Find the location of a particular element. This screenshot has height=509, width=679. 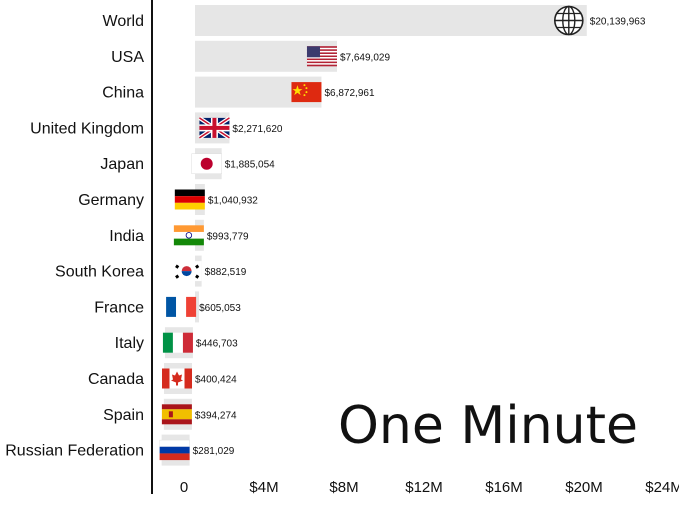

category-label-9: Italy is located at coordinates (129, 343).